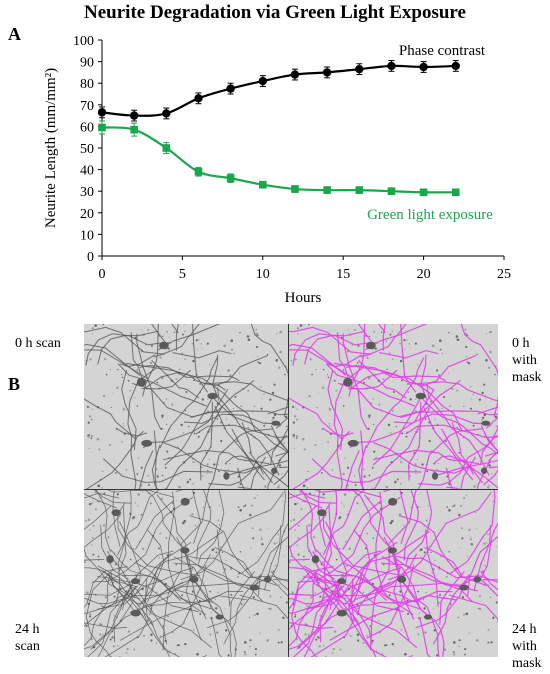  I want to click on micrograph-24h-scan, so click(186, 573).